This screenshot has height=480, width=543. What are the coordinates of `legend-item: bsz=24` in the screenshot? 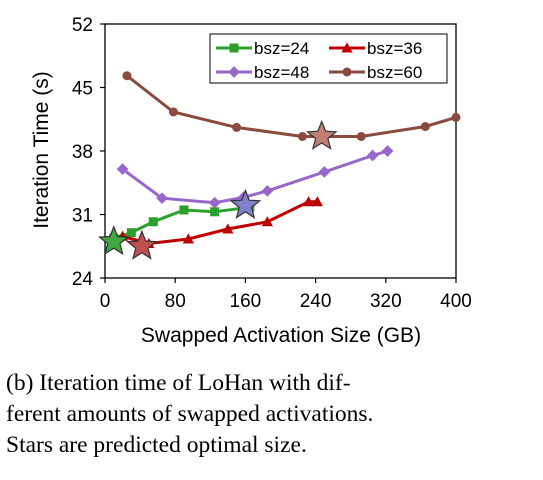 It's located at (262, 48).